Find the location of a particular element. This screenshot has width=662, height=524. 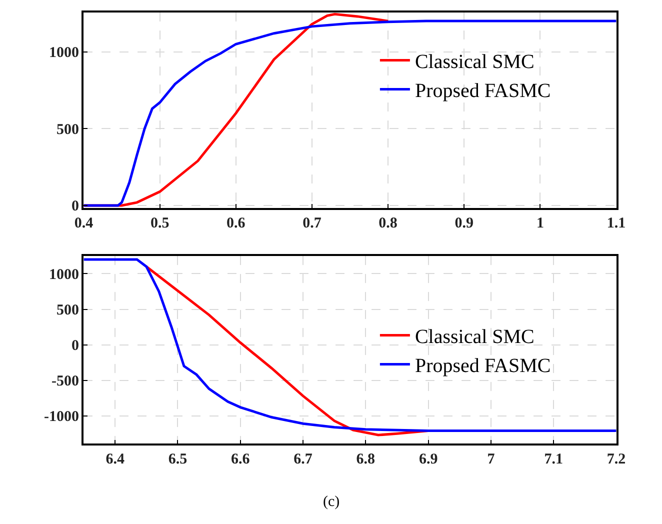

x-tick-label: 6.4 is located at coordinates (115, 459).